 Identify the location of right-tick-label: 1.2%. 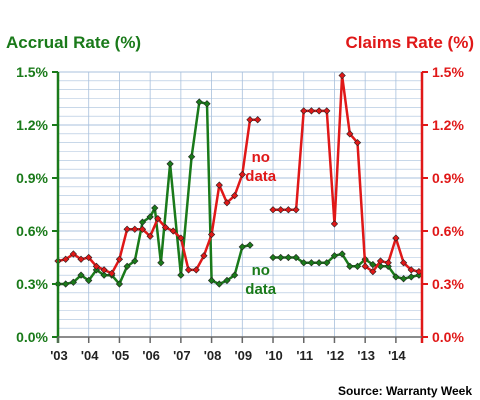
(448, 125).